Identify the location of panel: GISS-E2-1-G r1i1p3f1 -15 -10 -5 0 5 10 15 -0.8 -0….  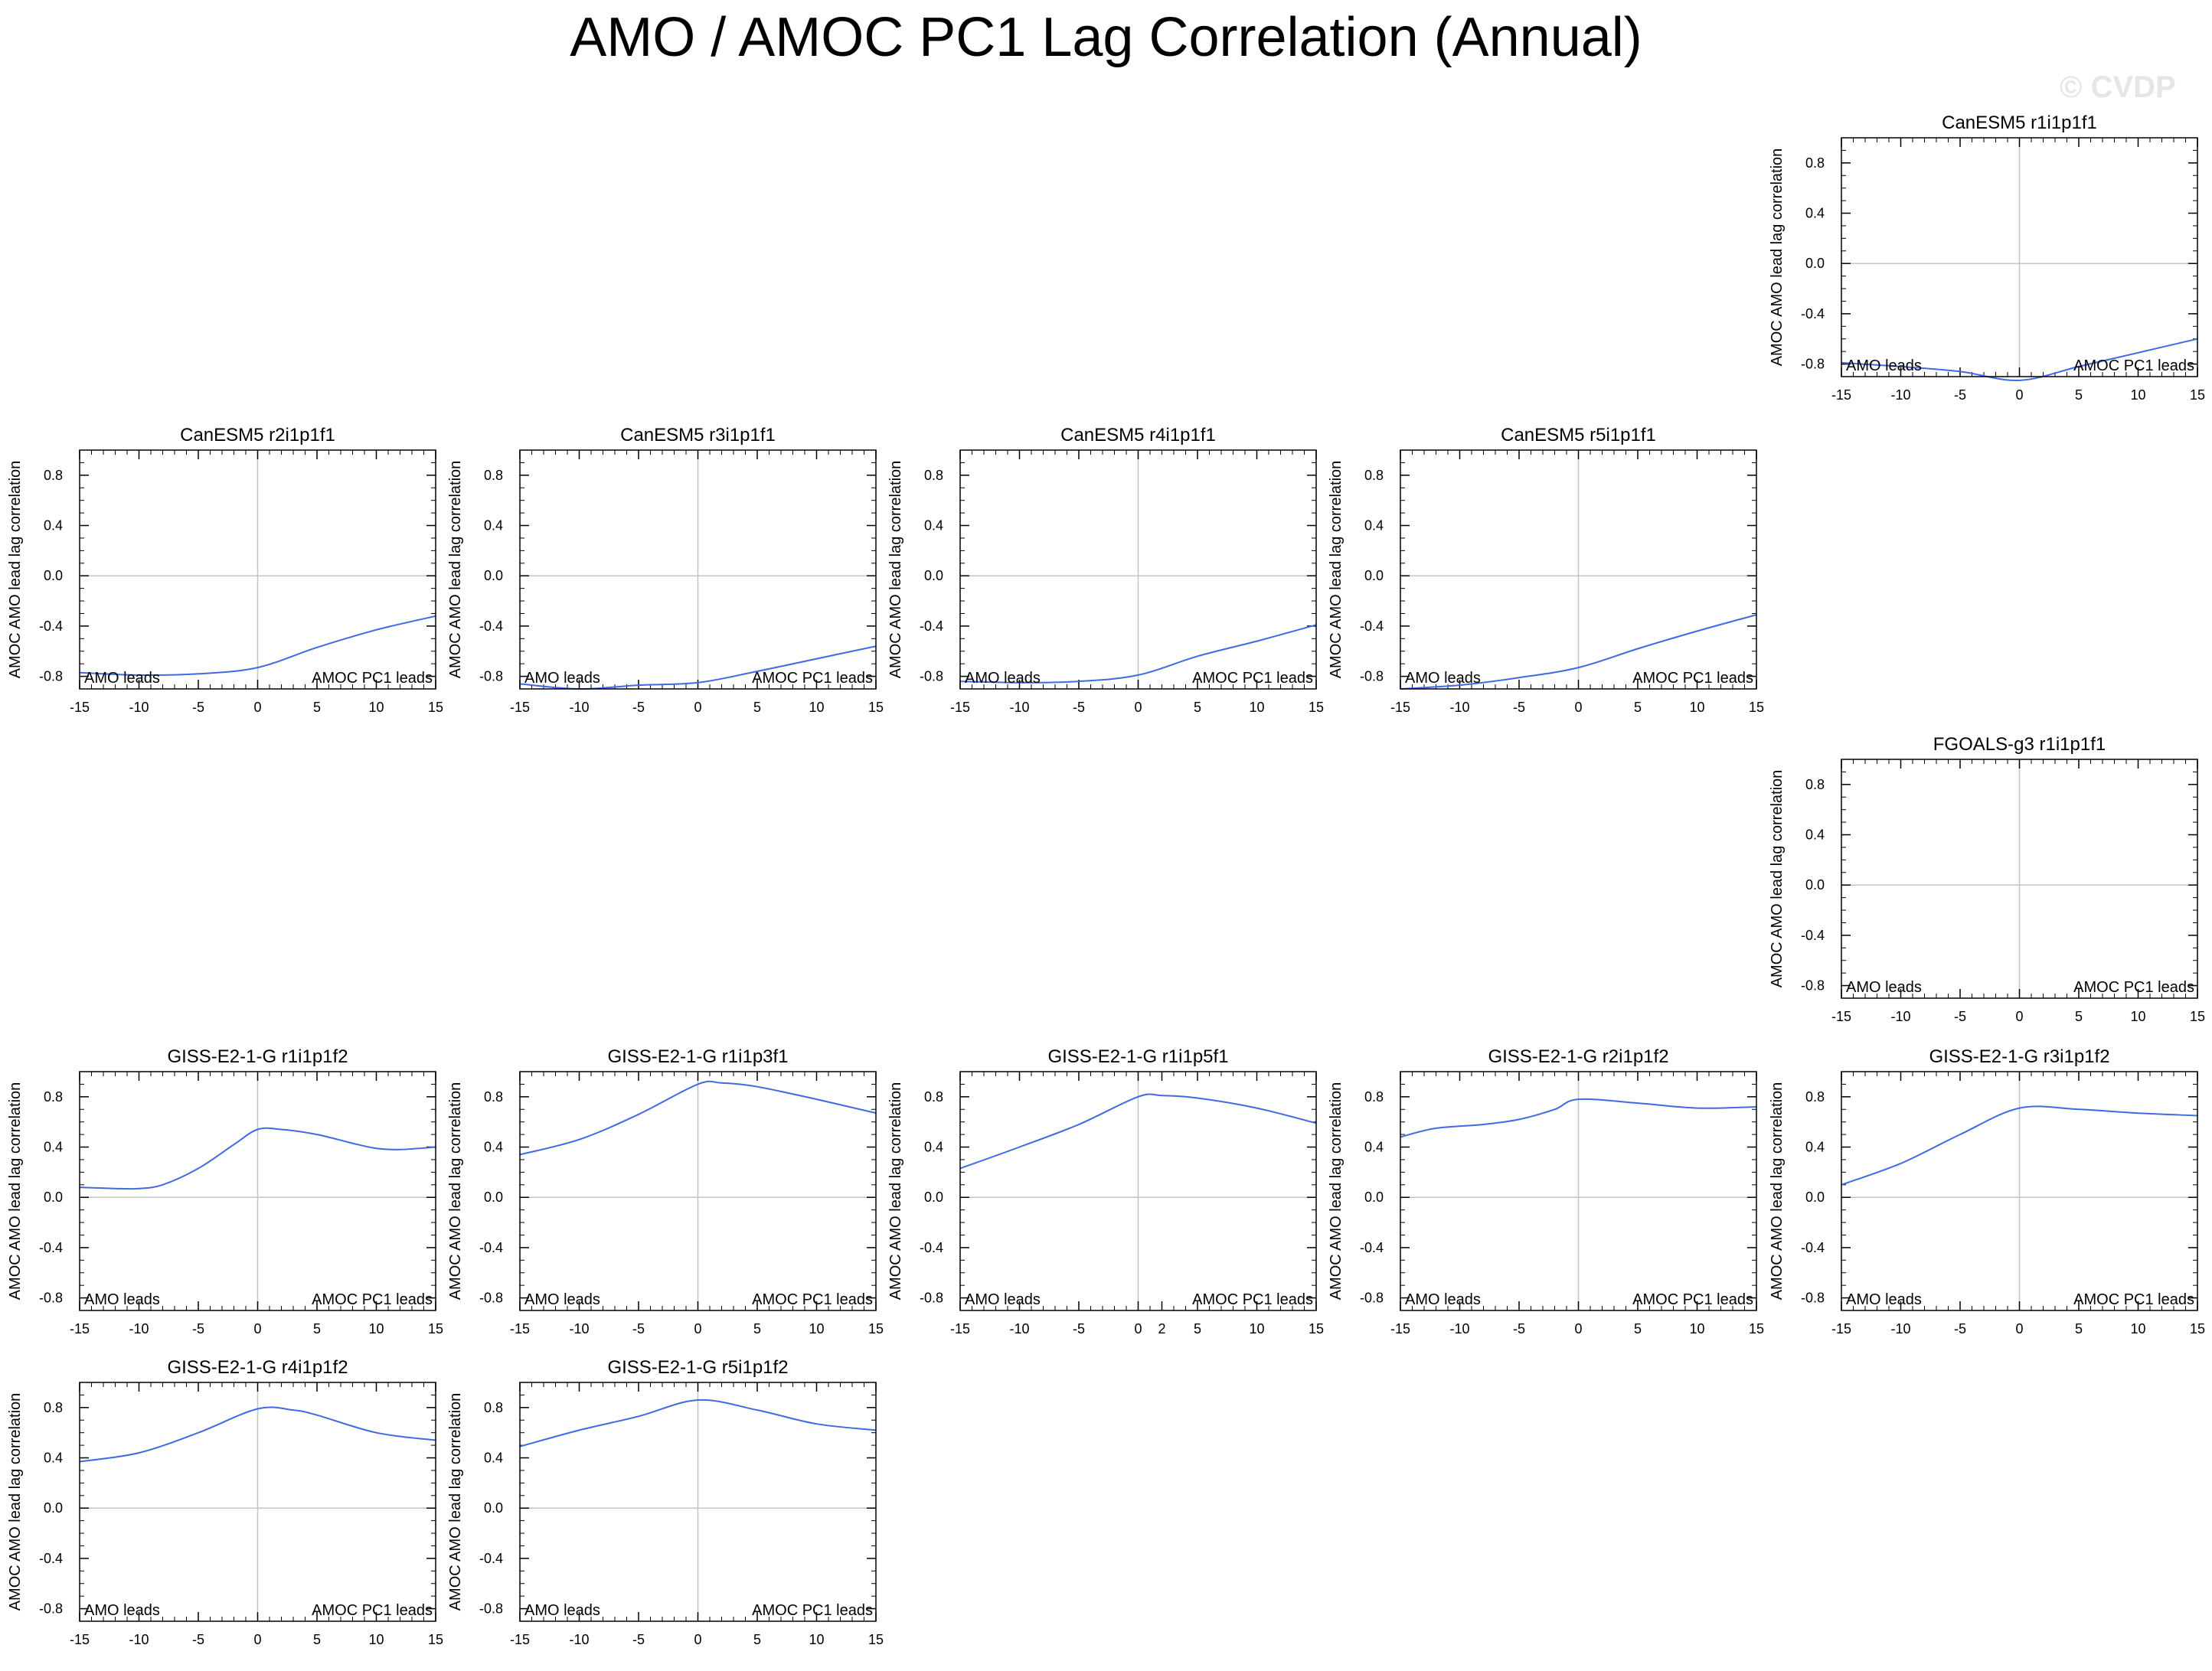
(665, 1191).